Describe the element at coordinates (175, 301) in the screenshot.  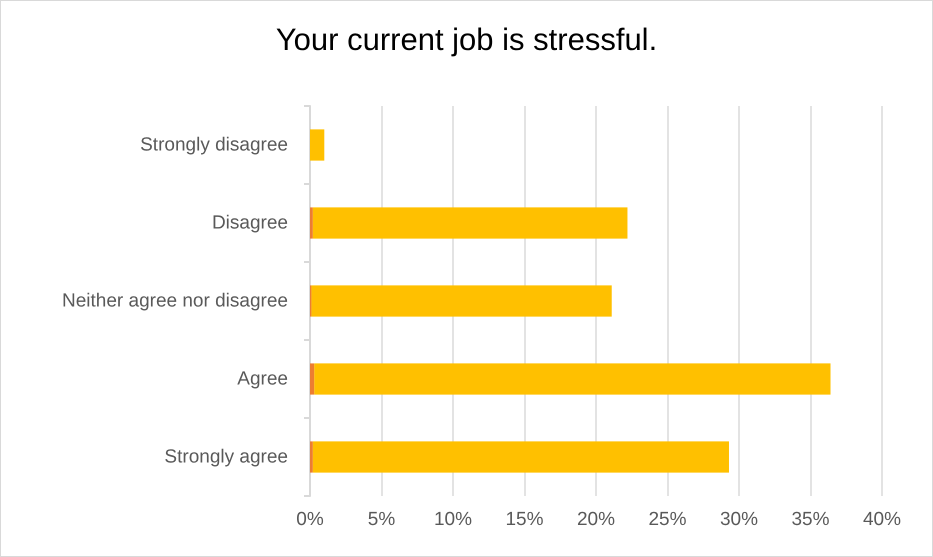
I see `y-tick-label: Neither agree nor disagree` at that location.